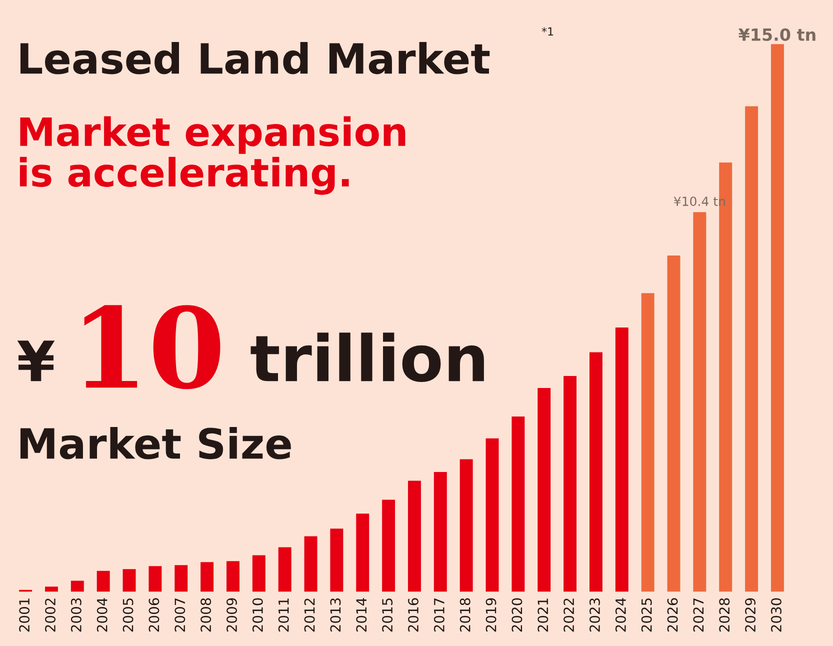 The image size is (833, 646). Describe the element at coordinates (724, 615) in the screenshot. I see `x-tick-label: 2028` at that location.